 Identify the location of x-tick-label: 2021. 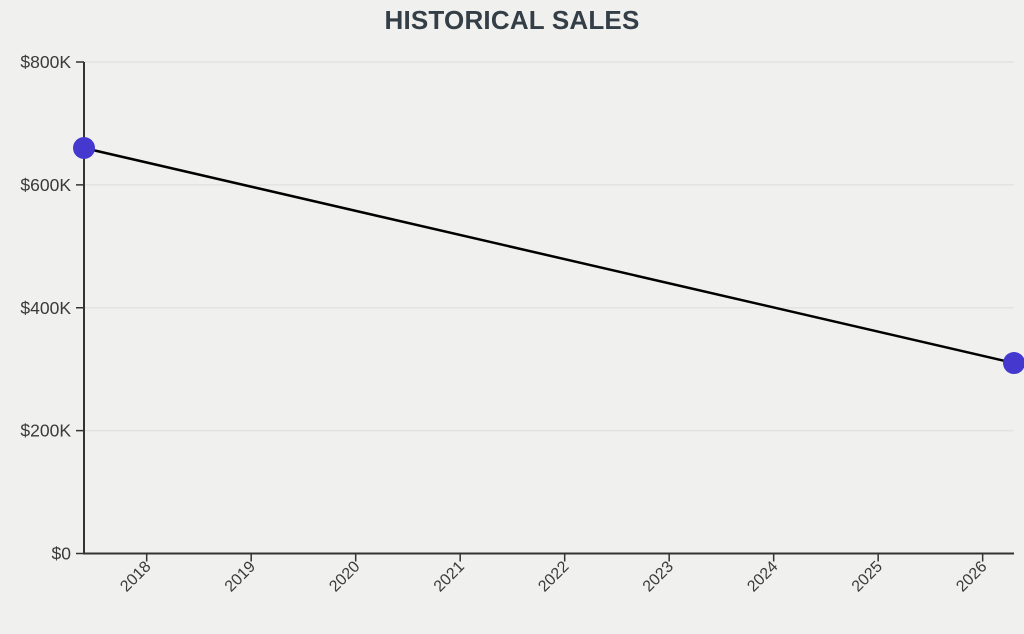
(449, 576).